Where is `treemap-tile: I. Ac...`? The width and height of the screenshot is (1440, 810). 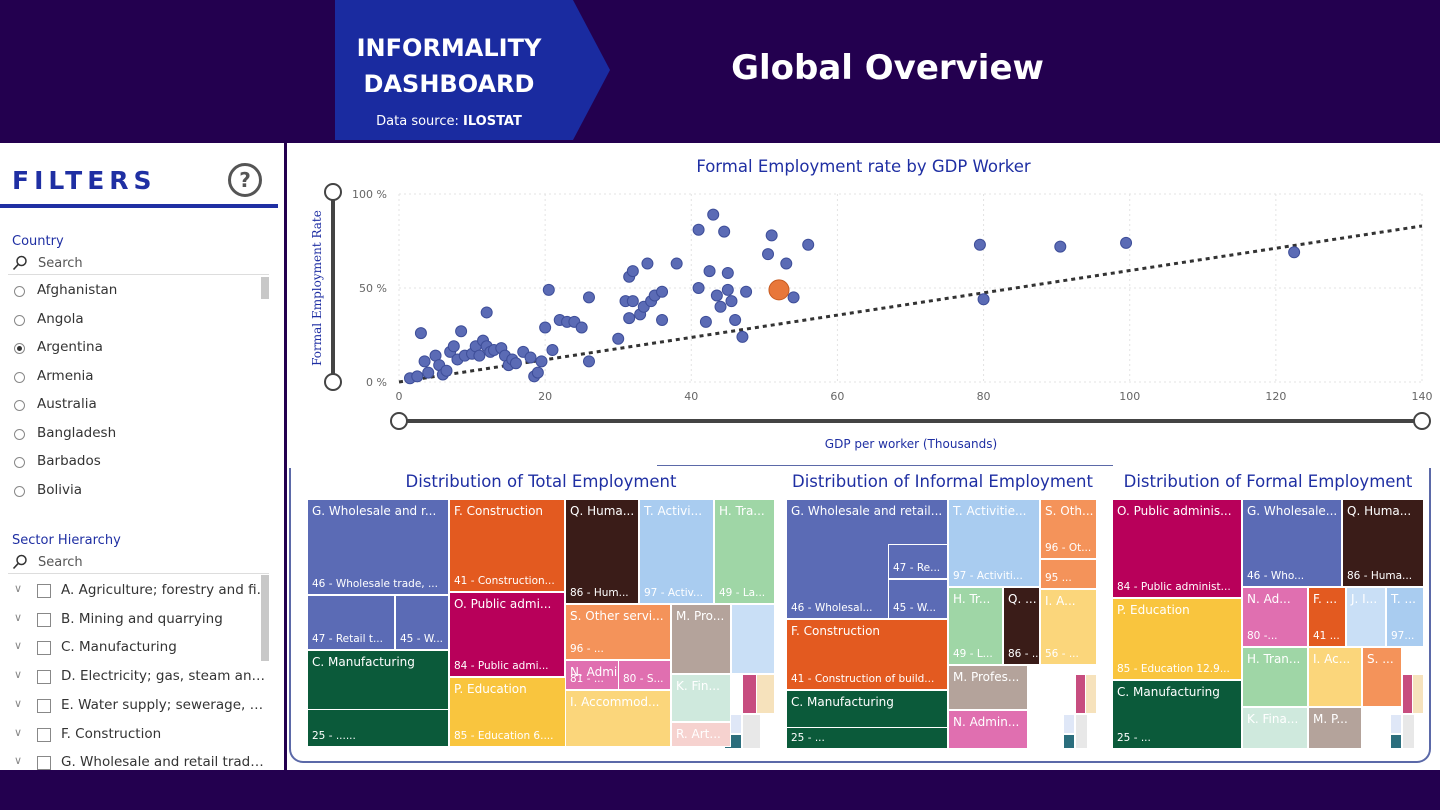
treemap-tile: I. Ac... is located at coordinates (1335, 677).